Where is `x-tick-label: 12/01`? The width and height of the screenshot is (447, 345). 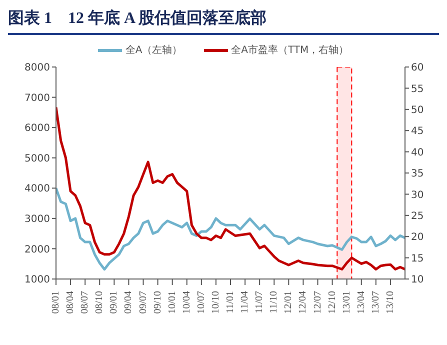
x-tick-label: 12/01 is located at coordinates (288, 302).